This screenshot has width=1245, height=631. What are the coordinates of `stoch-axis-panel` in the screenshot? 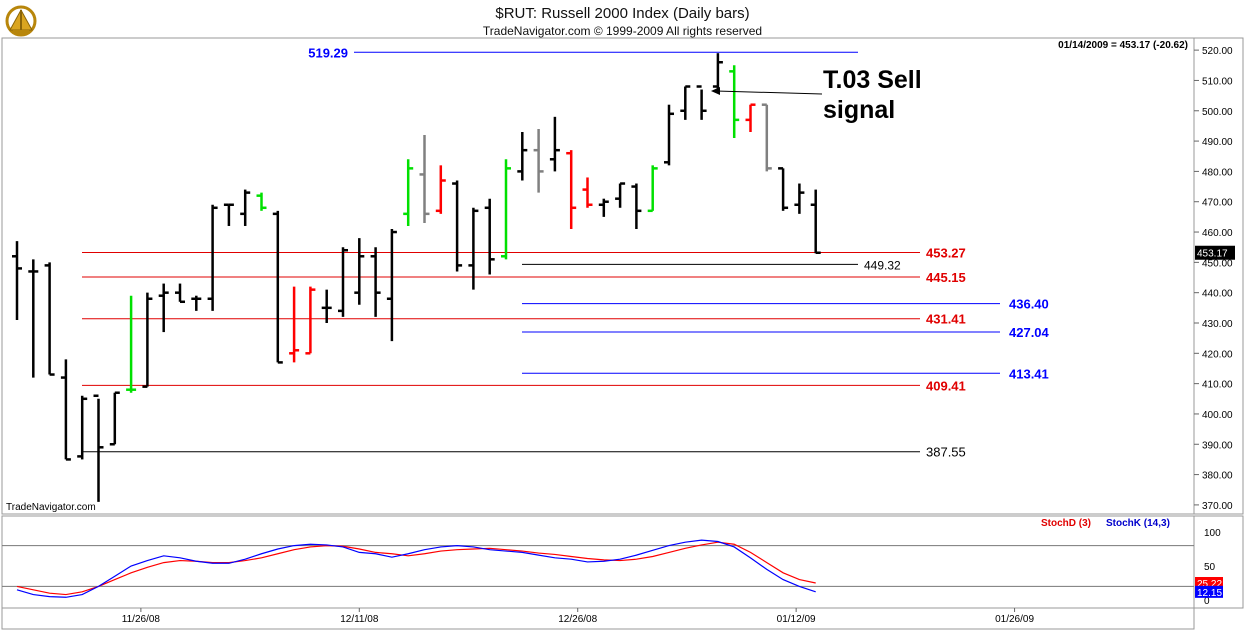 It's located at (1218, 562).